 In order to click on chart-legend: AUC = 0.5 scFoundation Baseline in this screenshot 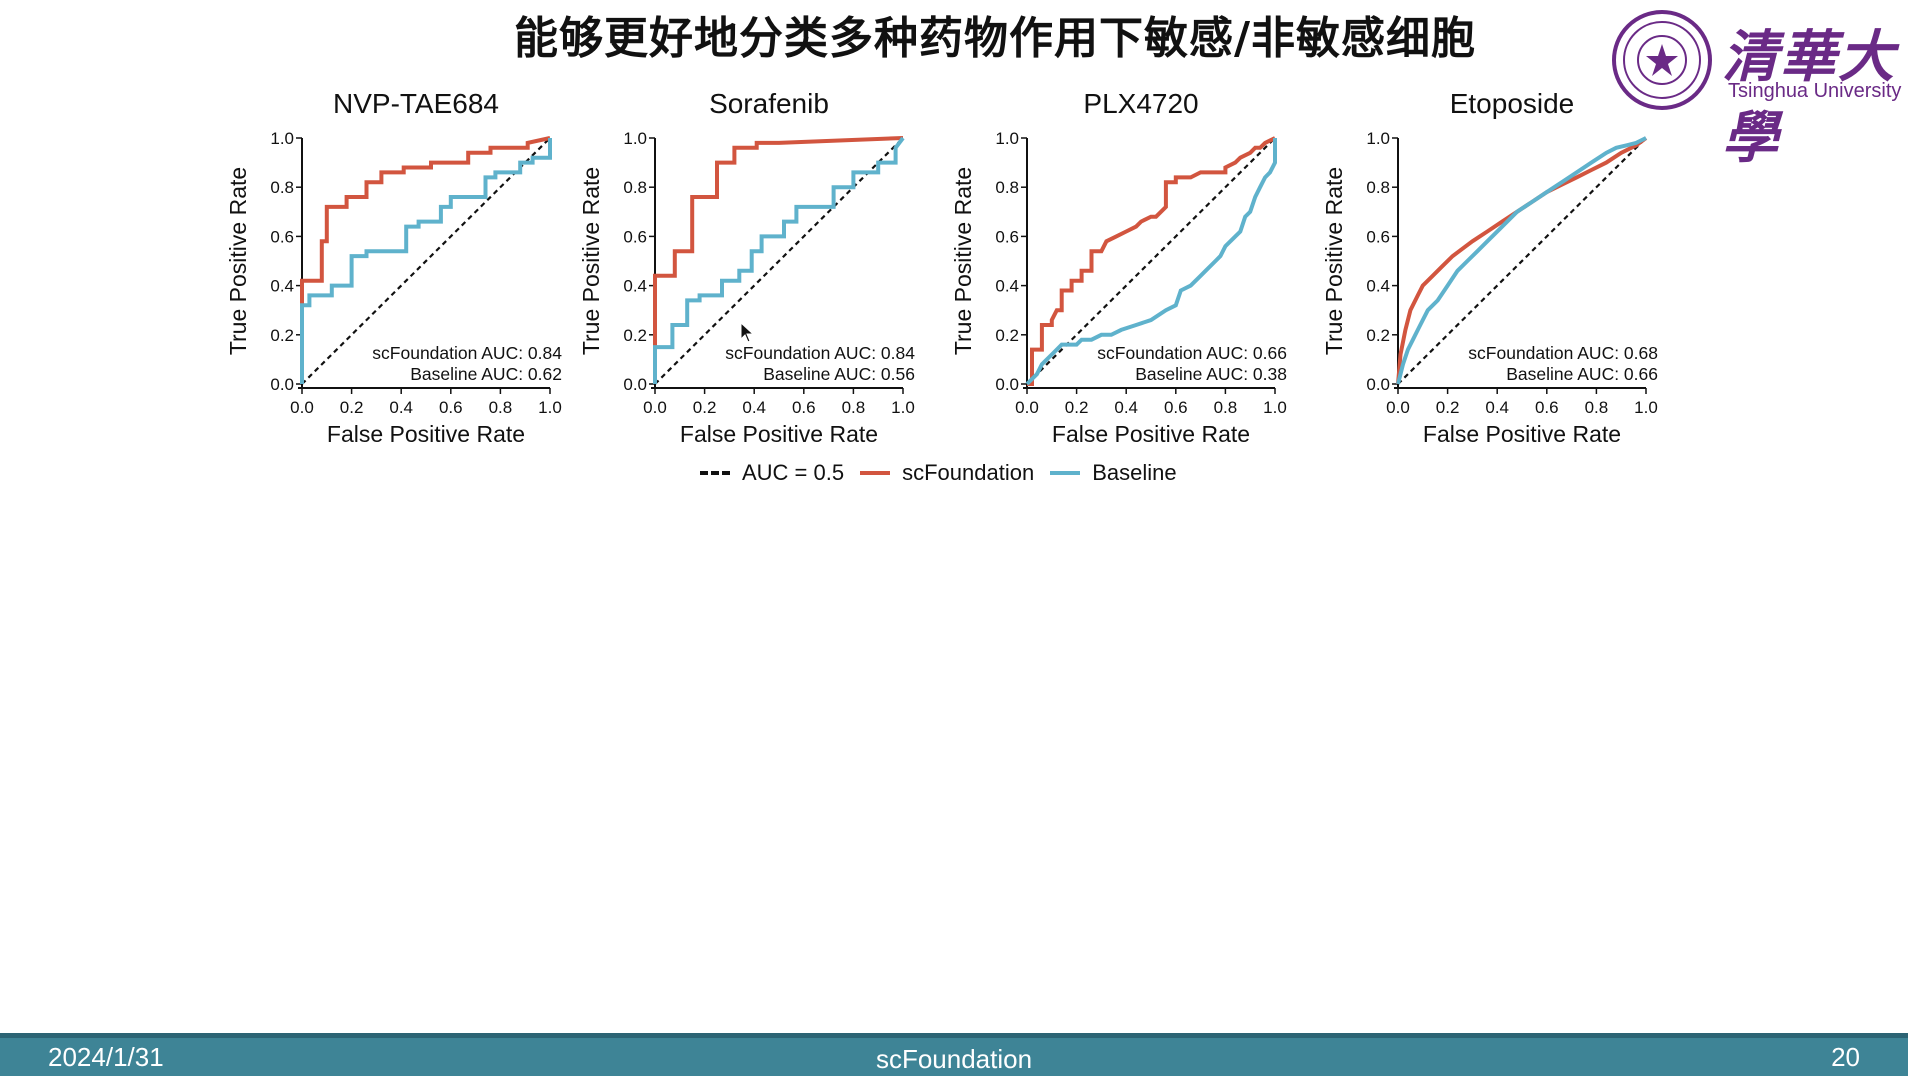, I will do `click(946, 473)`.